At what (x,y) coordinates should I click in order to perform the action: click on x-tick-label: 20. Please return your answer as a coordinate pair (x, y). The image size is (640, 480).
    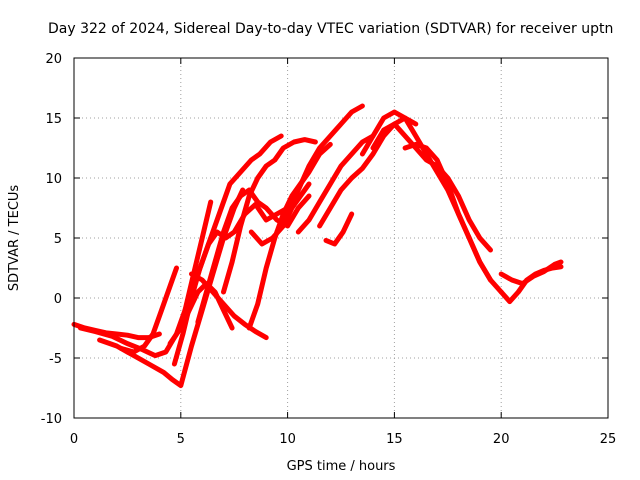
    Looking at the image, I should click on (501, 439).